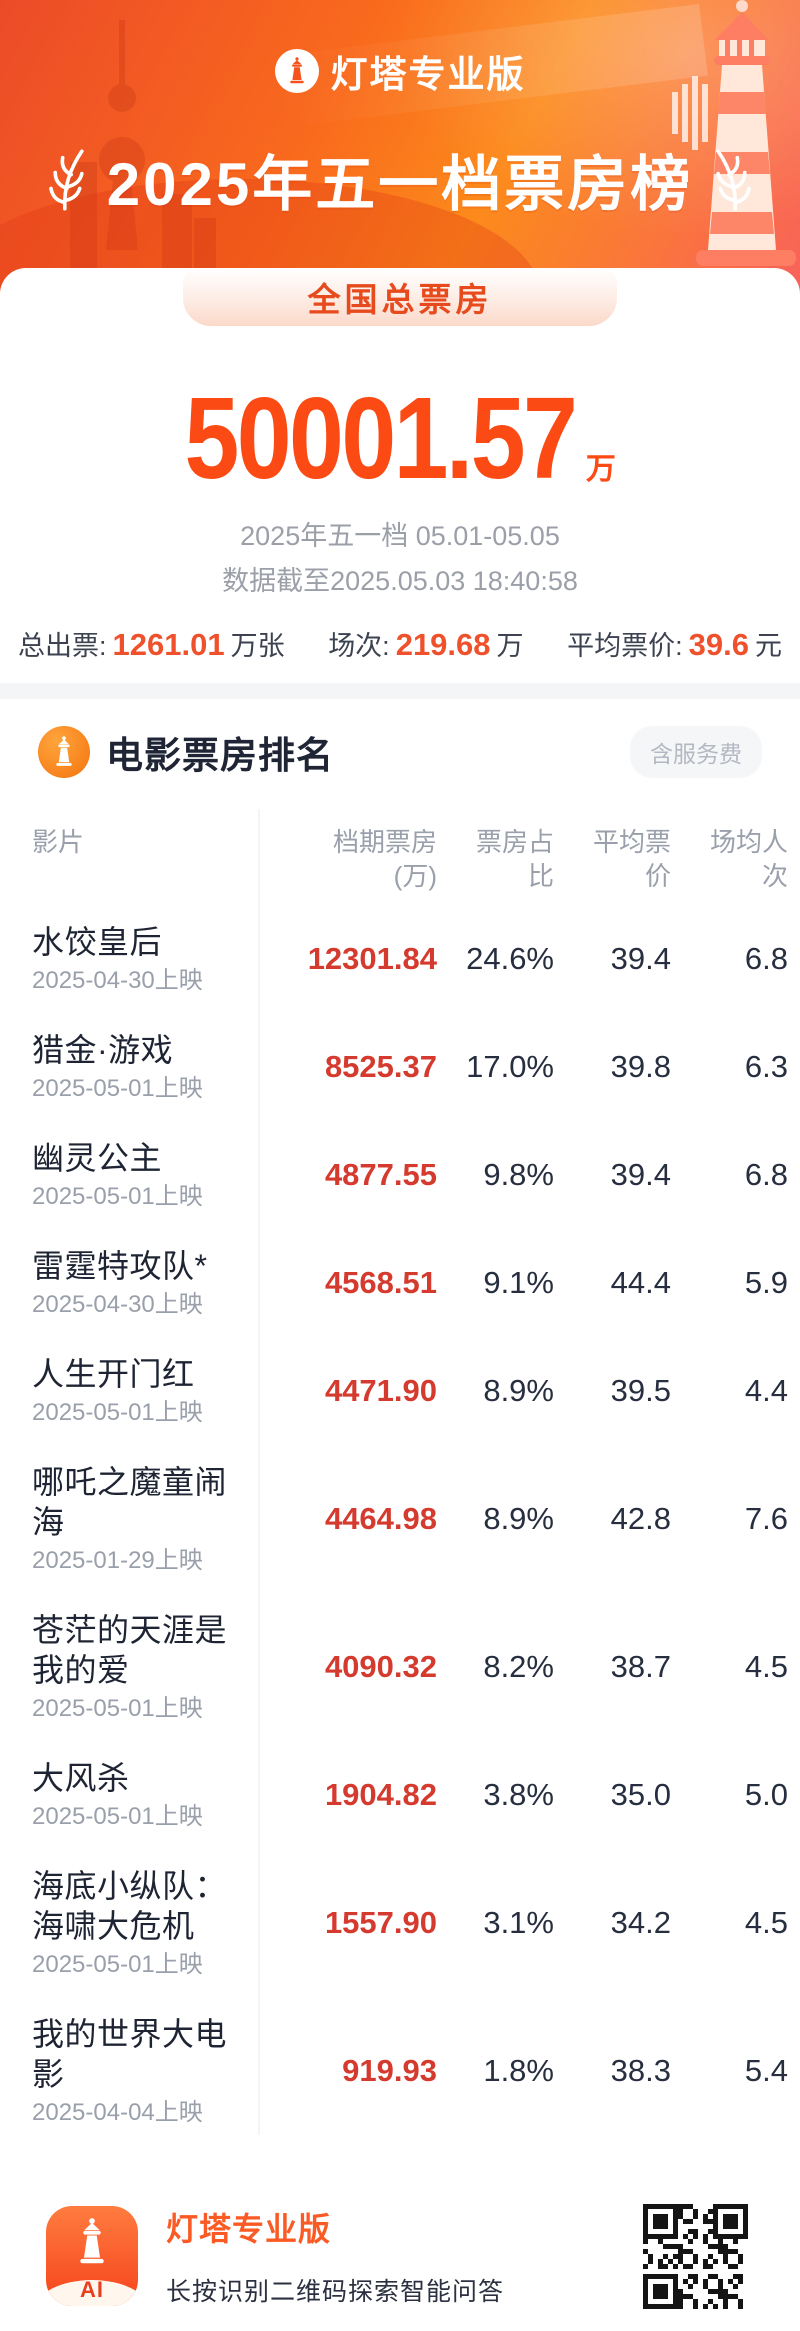  I want to click on movie-cell: 人生开门红 2025-05-01上映, so click(147, 1391).